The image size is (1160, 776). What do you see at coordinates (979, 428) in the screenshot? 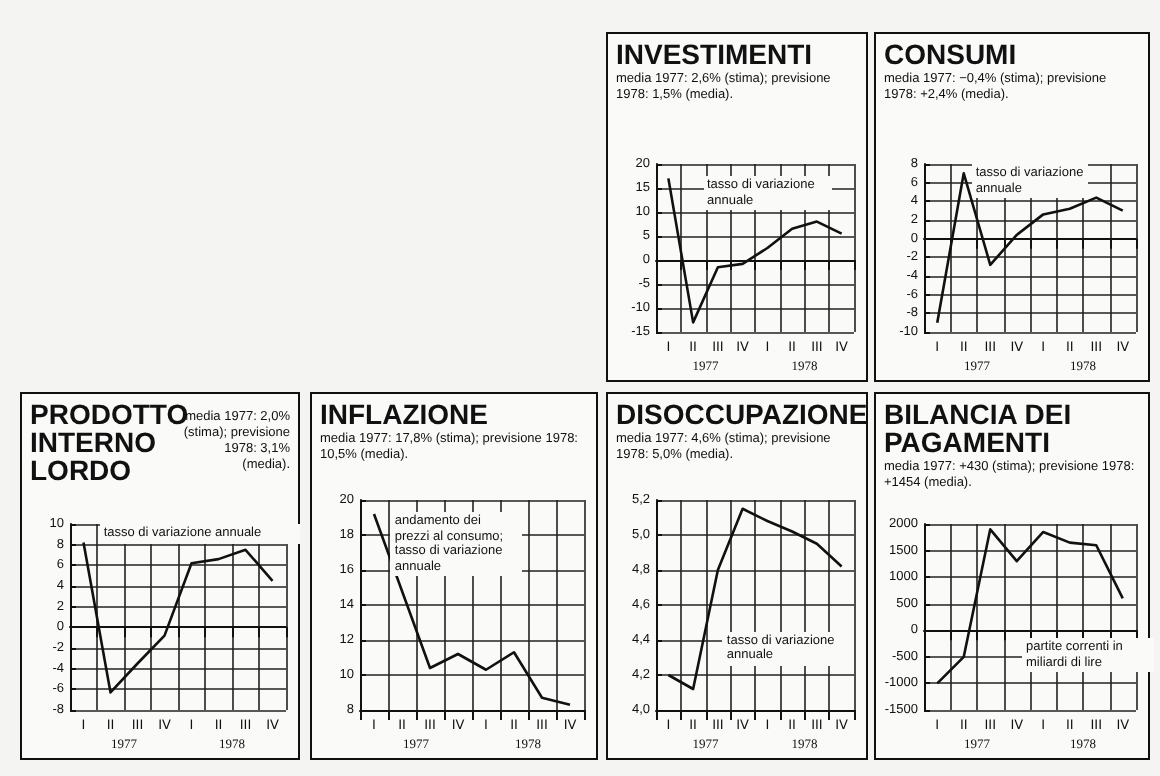
I see `chart-title: BILANCIA DEI PAGAMENTI` at bounding box center [979, 428].